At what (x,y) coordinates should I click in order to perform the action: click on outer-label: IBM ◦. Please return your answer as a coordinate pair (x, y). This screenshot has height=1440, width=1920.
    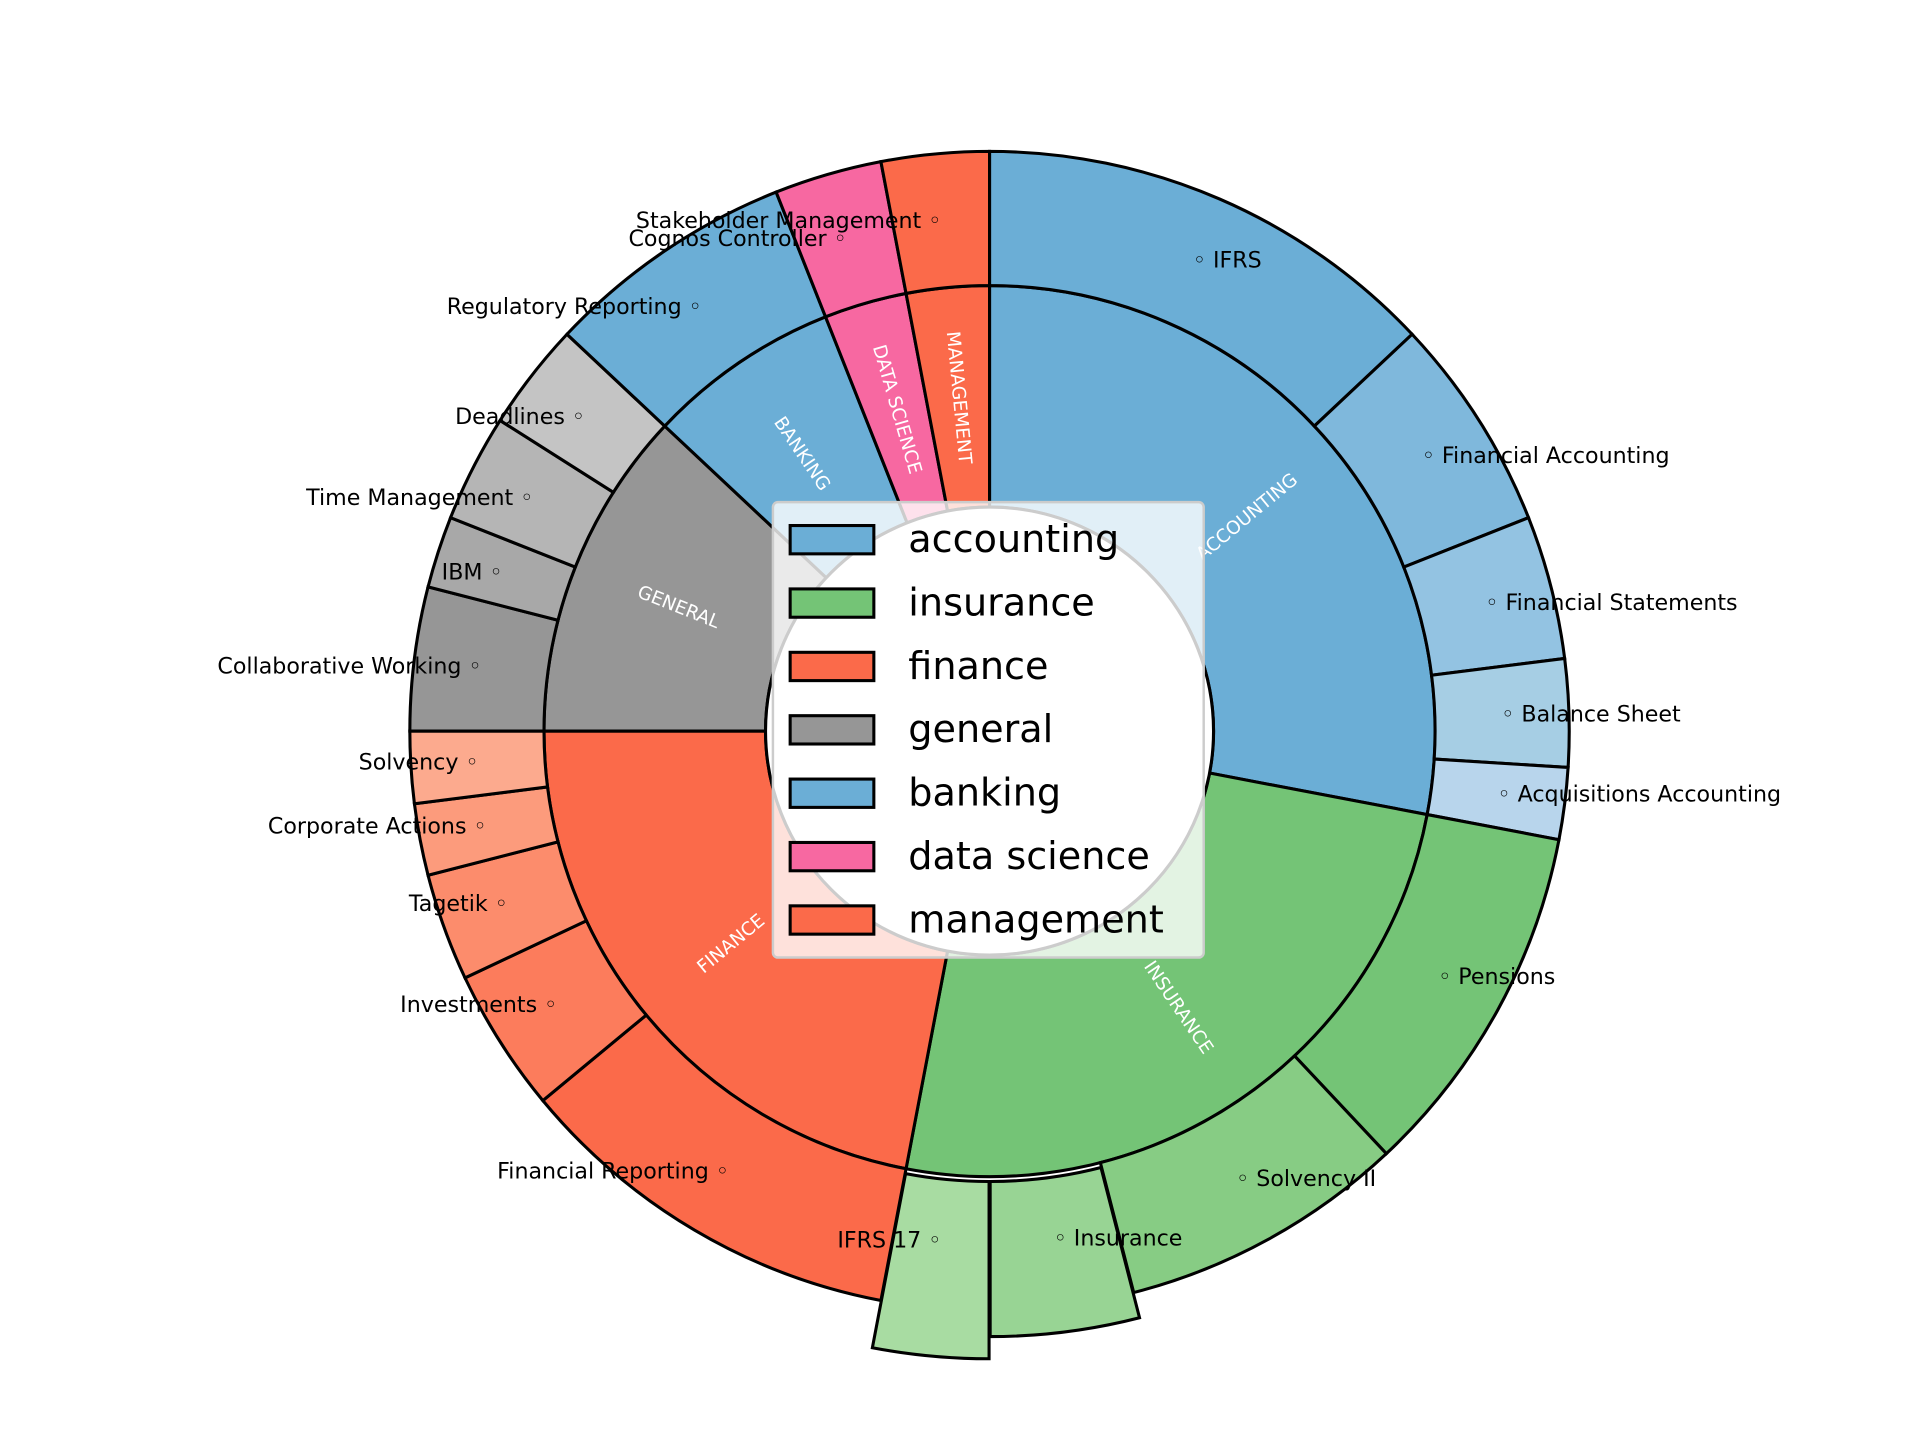
    Looking at the image, I should click on (472, 572).